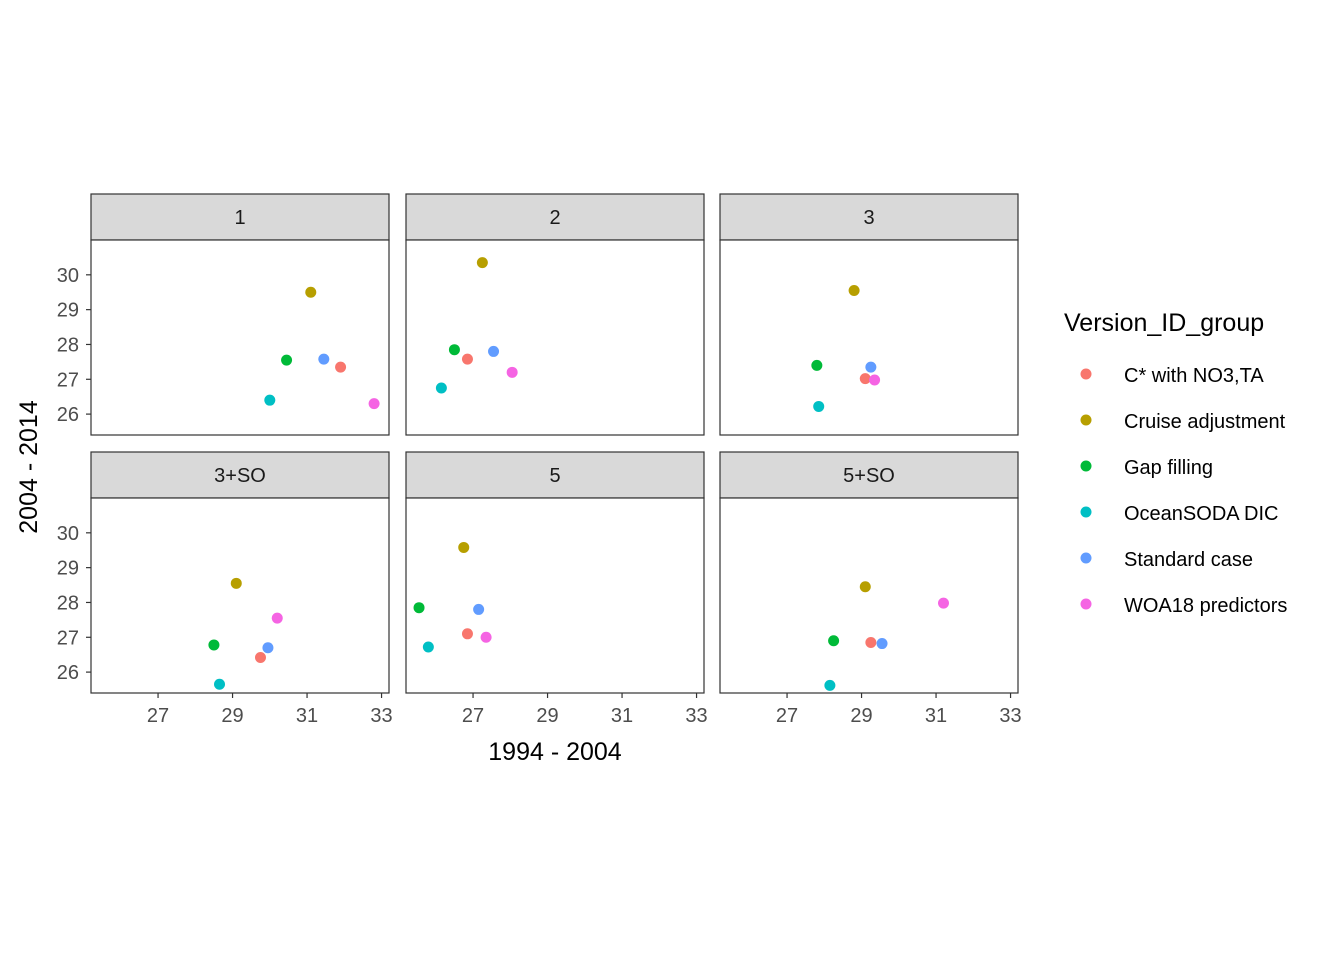  I want to click on facet-panel-5: 5, so click(555, 572).